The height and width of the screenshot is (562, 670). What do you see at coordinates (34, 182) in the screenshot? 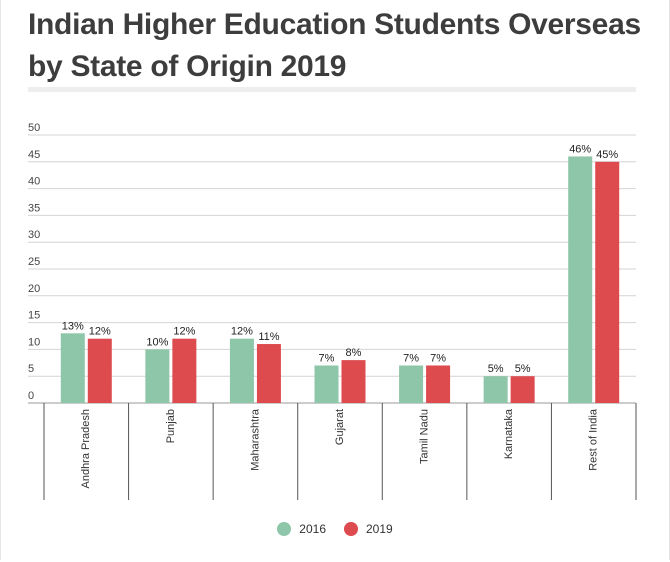
I see `y-tick-label: 40` at bounding box center [34, 182].